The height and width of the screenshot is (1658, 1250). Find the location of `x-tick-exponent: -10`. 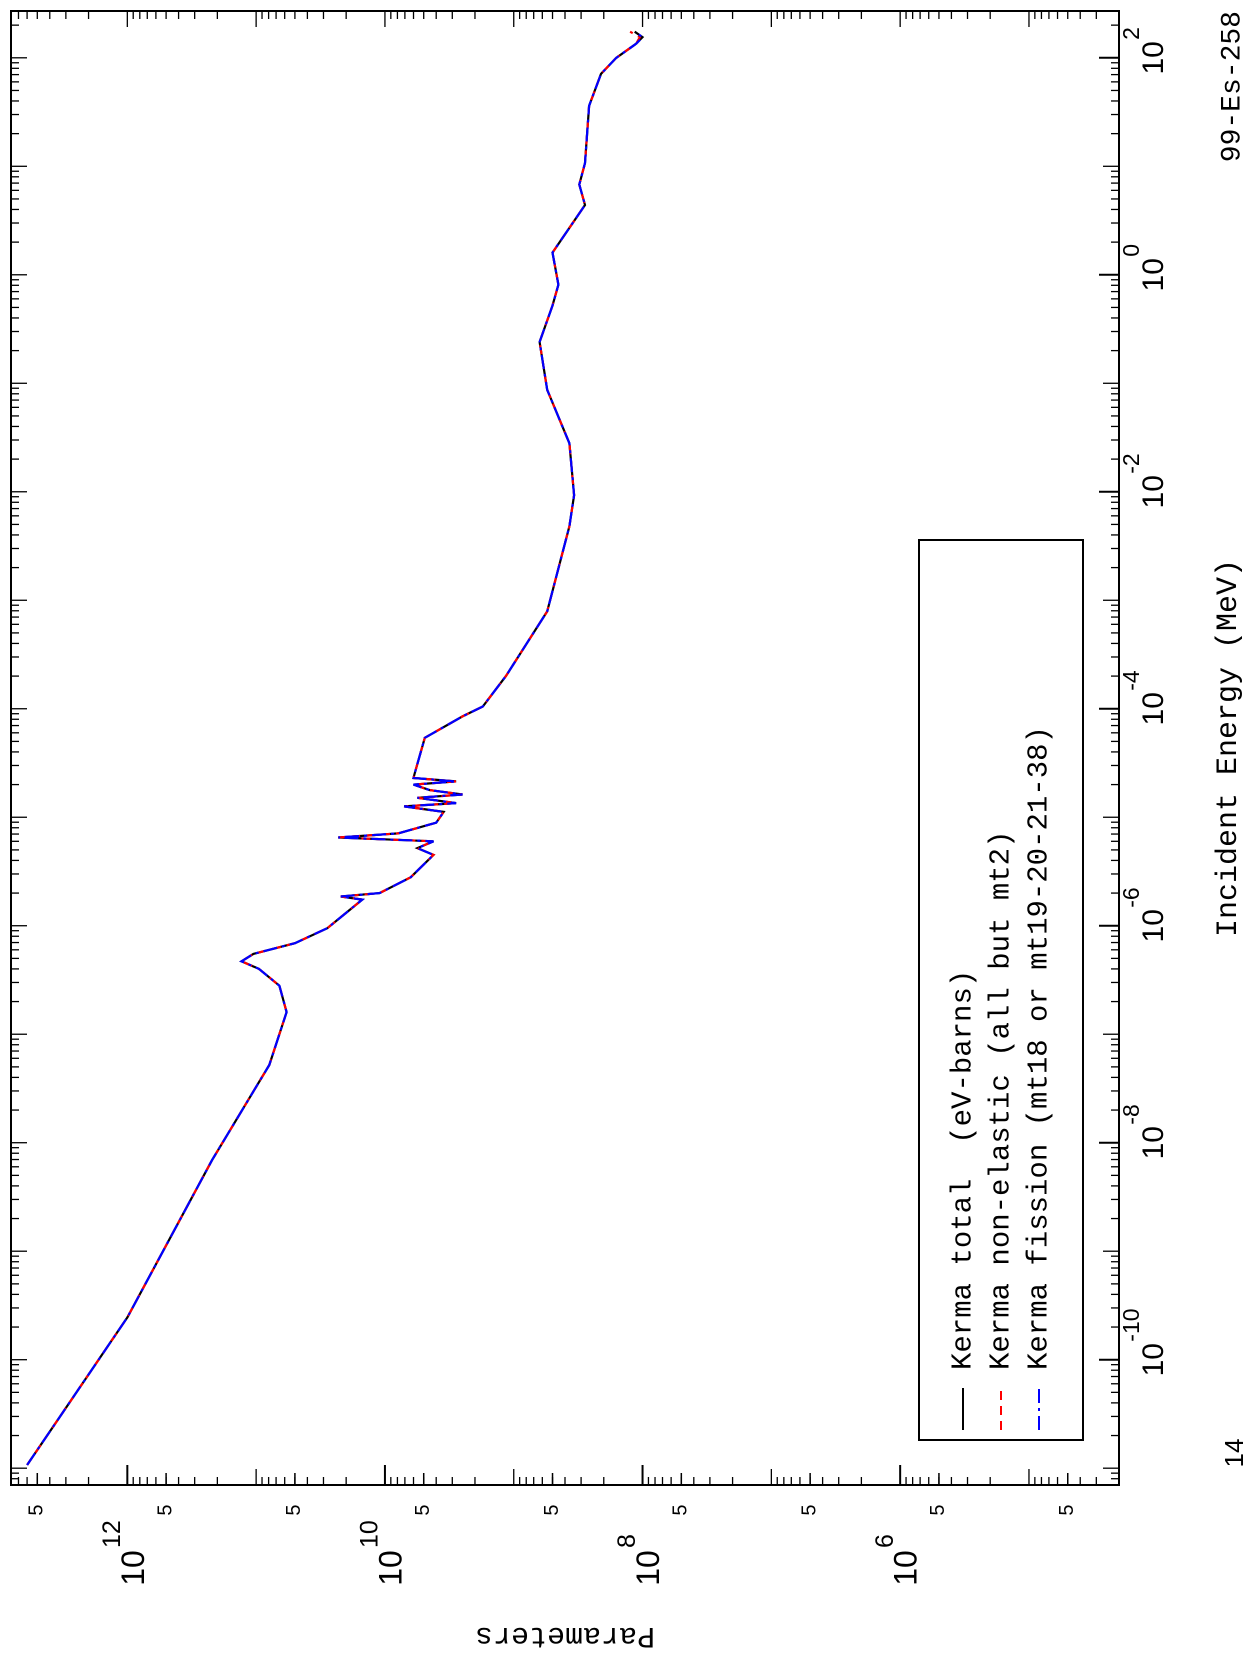

x-tick-exponent: -10 is located at coordinates (1131, 1324).